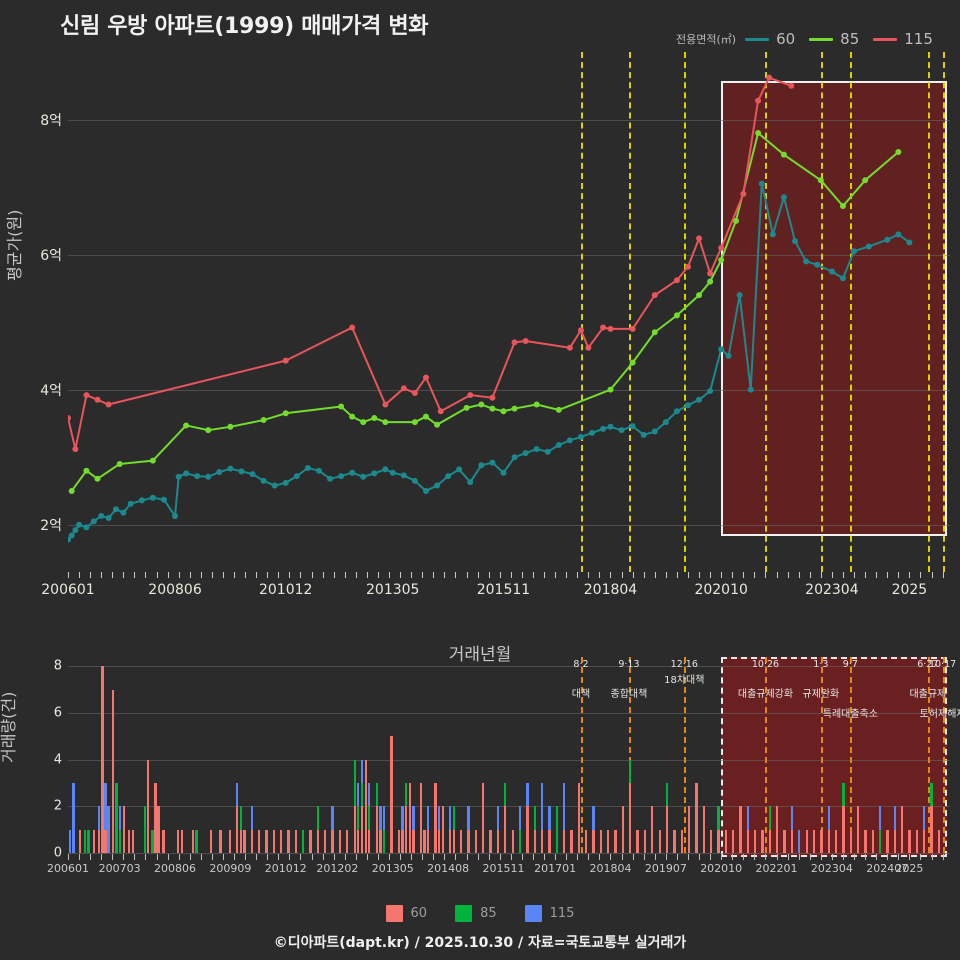 Image resolution: width=960 pixels, height=960 pixels. Describe the element at coordinates (549, 913) in the screenshot. I see `legend-bottom-item-115: 115` at that location.